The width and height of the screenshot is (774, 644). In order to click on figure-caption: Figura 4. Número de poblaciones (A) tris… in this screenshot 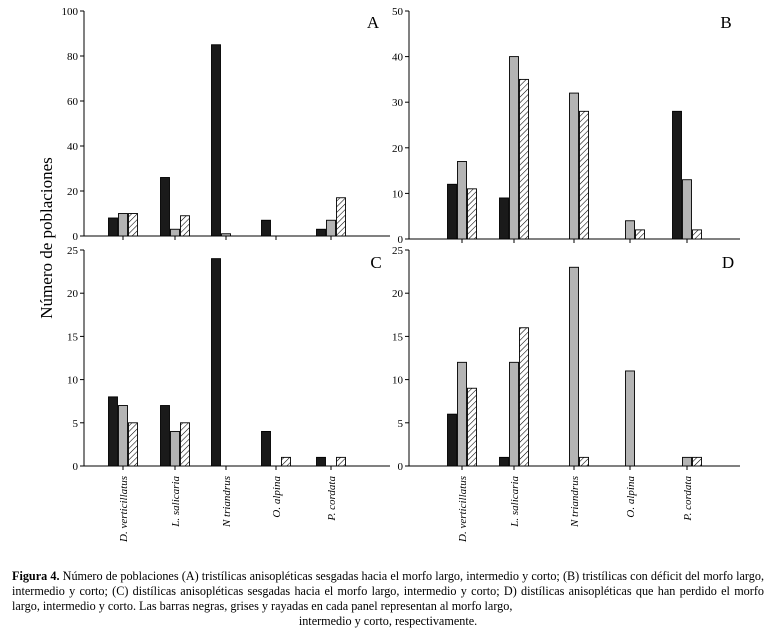, I will do `click(388, 599)`.